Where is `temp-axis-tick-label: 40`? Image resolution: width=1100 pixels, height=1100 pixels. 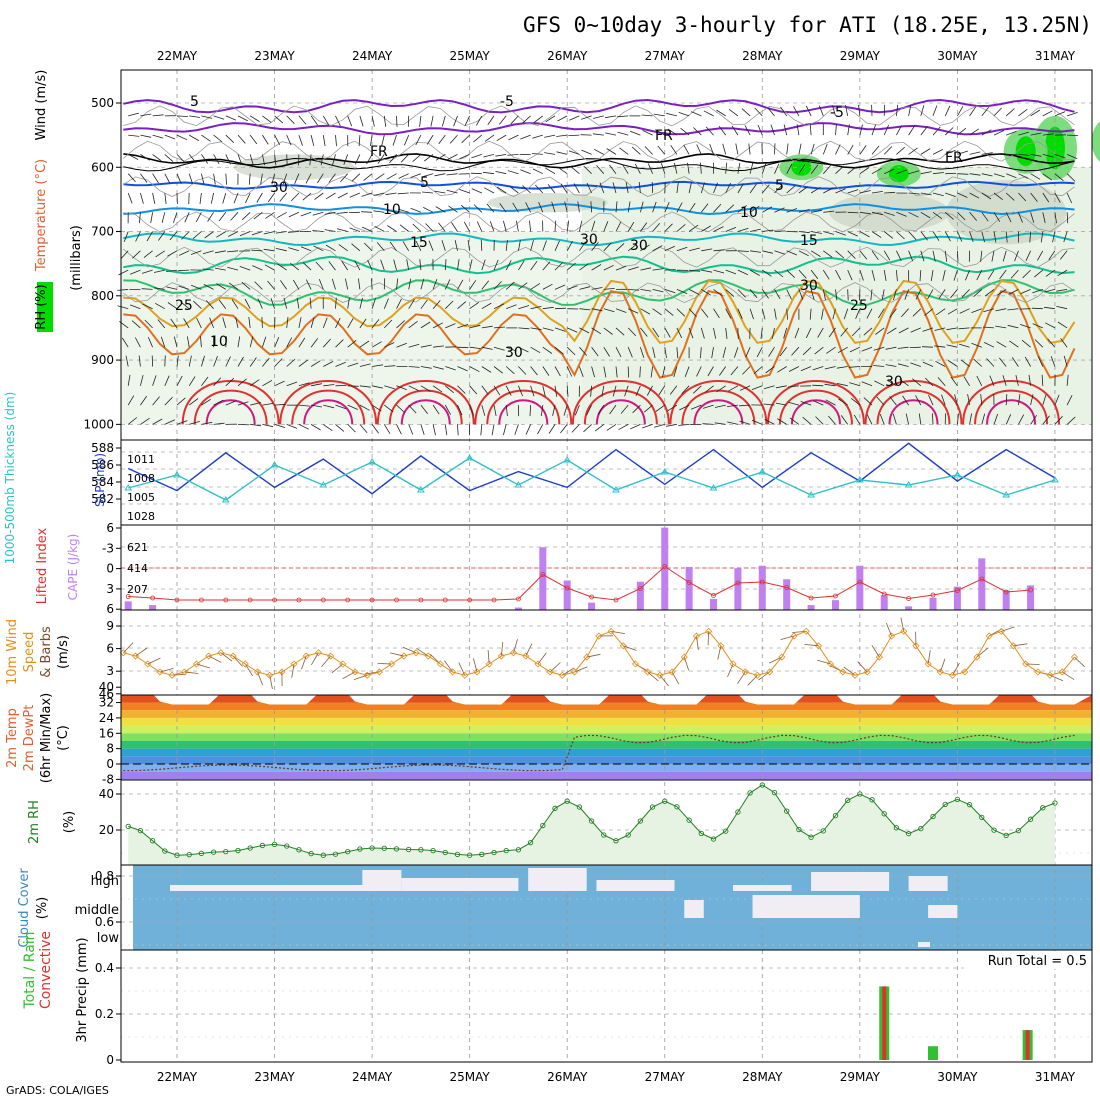
temp-axis-tick-label: 40 is located at coordinates (106, 687).